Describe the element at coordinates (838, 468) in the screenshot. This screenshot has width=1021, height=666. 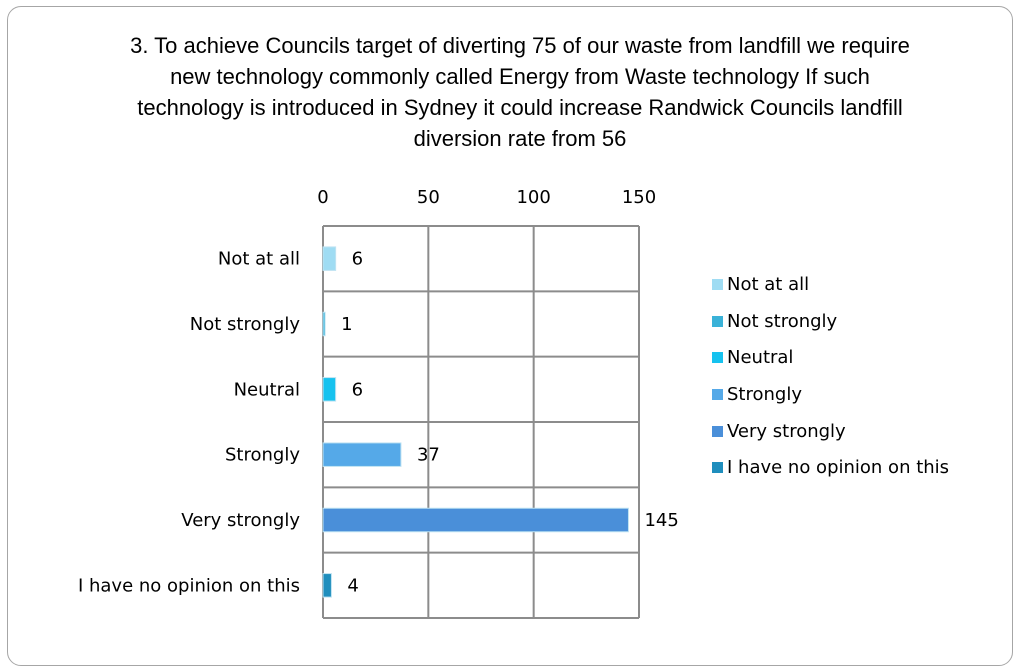
I see `legend-label: I have no opinion on this` at that location.